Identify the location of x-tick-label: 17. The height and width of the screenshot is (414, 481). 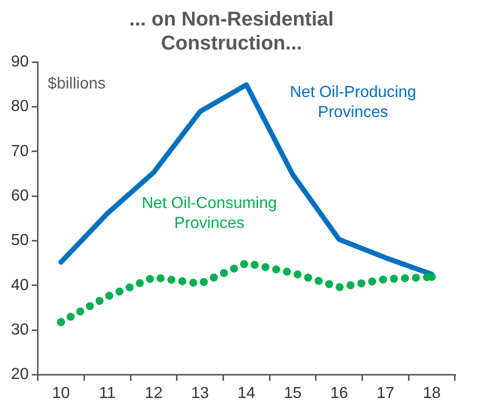
(385, 393).